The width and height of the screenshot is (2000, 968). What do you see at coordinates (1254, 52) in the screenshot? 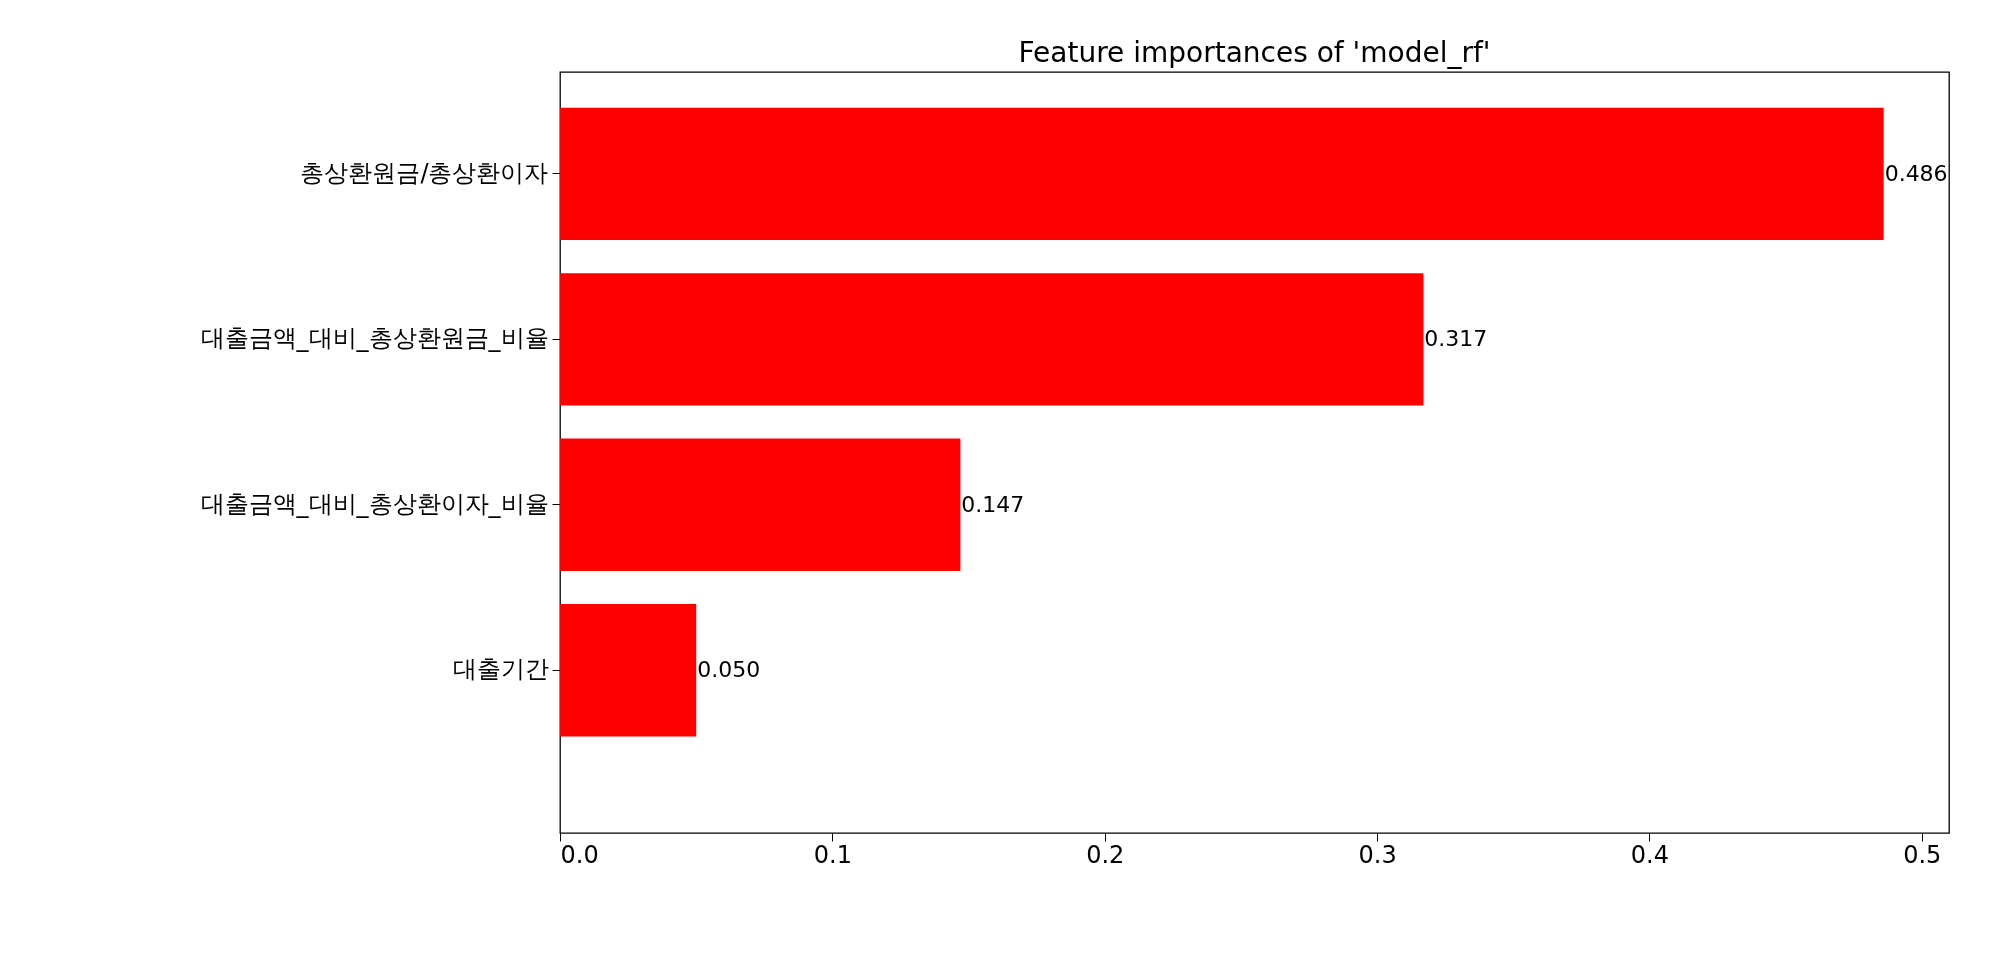
I see `chart-title: Feature importances of 'model_rf'` at bounding box center [1254, 52].